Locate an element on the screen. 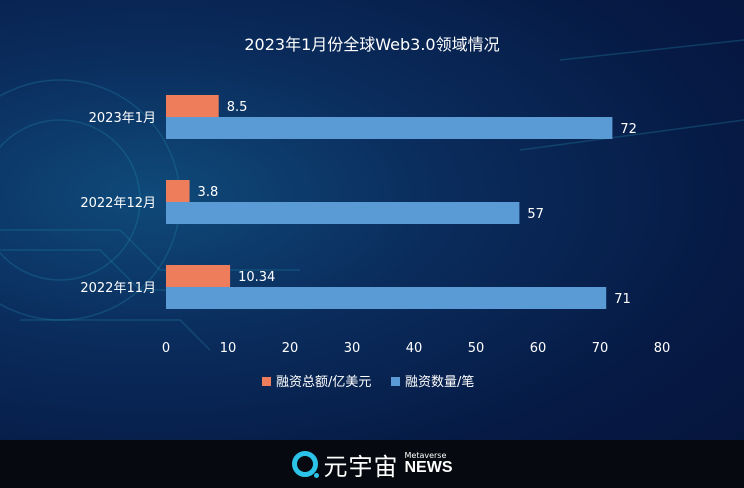 This screenshot has height=488, width=744. category-label: 2022年12月 is located at coordinates (118, 203).